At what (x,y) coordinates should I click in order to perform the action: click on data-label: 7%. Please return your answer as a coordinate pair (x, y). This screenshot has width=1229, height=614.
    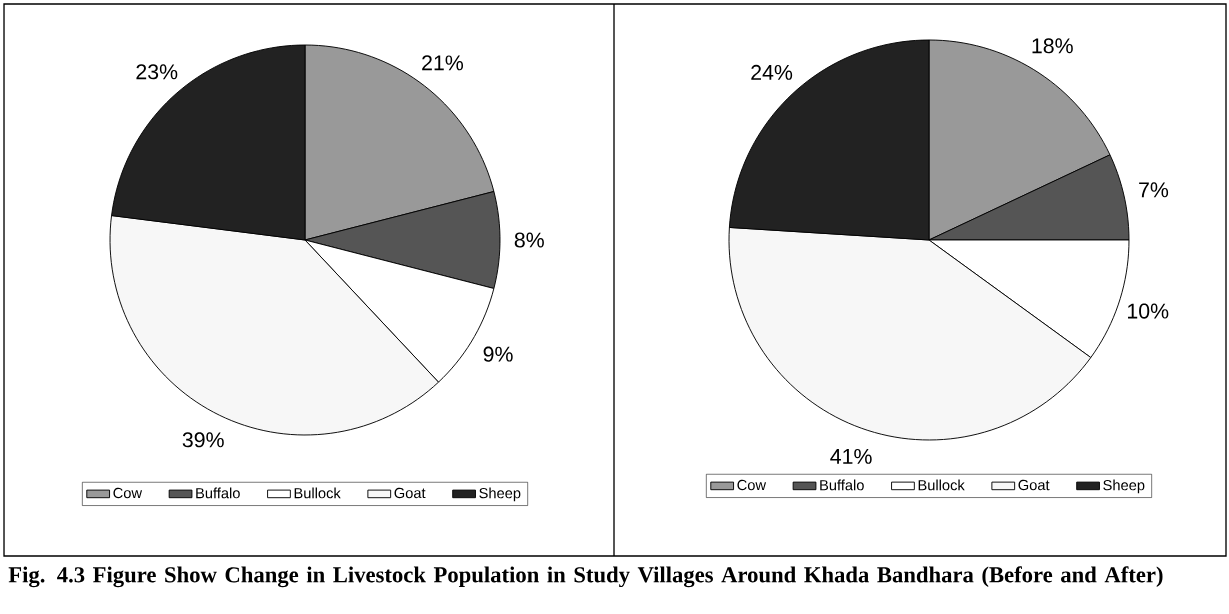
    Looking at the image, I should click on (1154, 190).